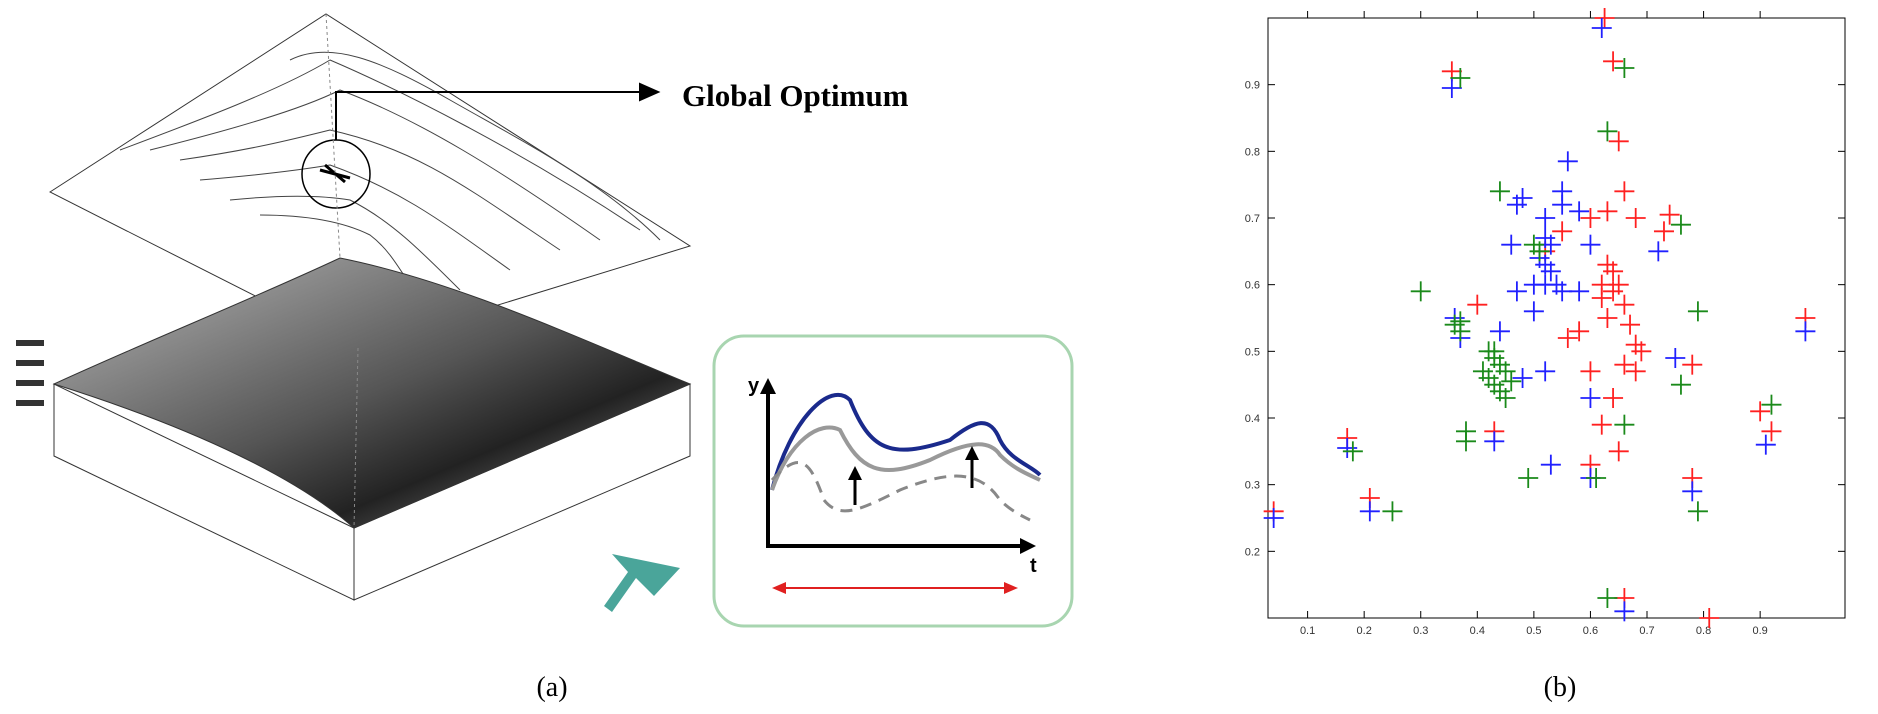 This screenshot has width=1878, height=714. Describe the element at coordinates (1252, 219) in the screenshot. I see `y-tick-label: 0.7` at that location.